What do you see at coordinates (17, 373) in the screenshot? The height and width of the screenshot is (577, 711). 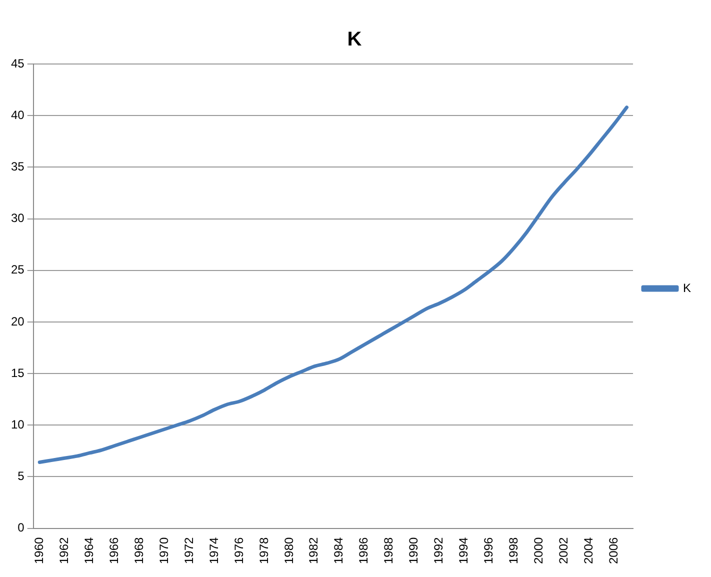 I see `y-tick-label: 15` at bounding box center [17, 373].